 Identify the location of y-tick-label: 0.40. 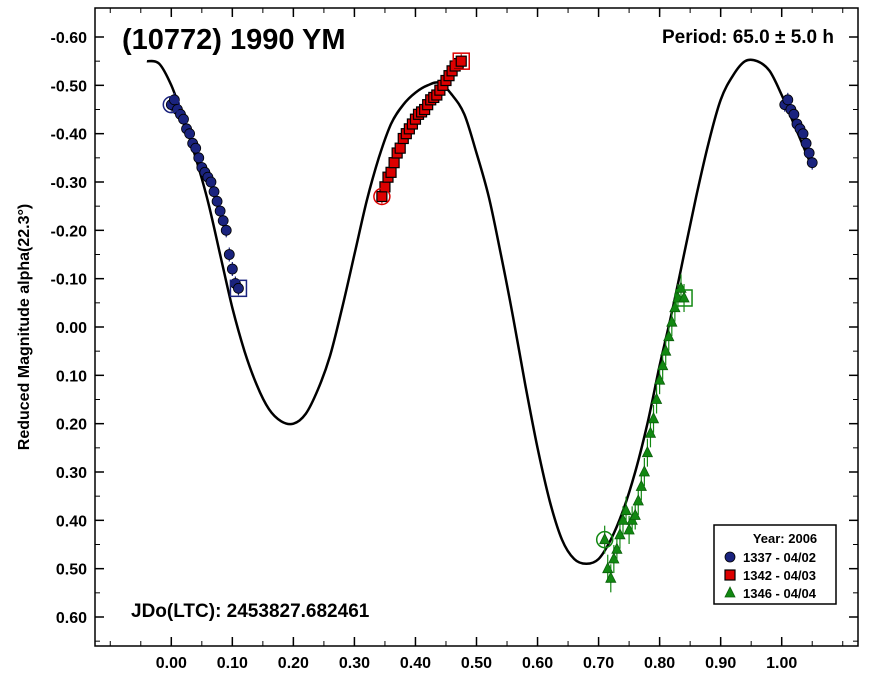
(71, 521).